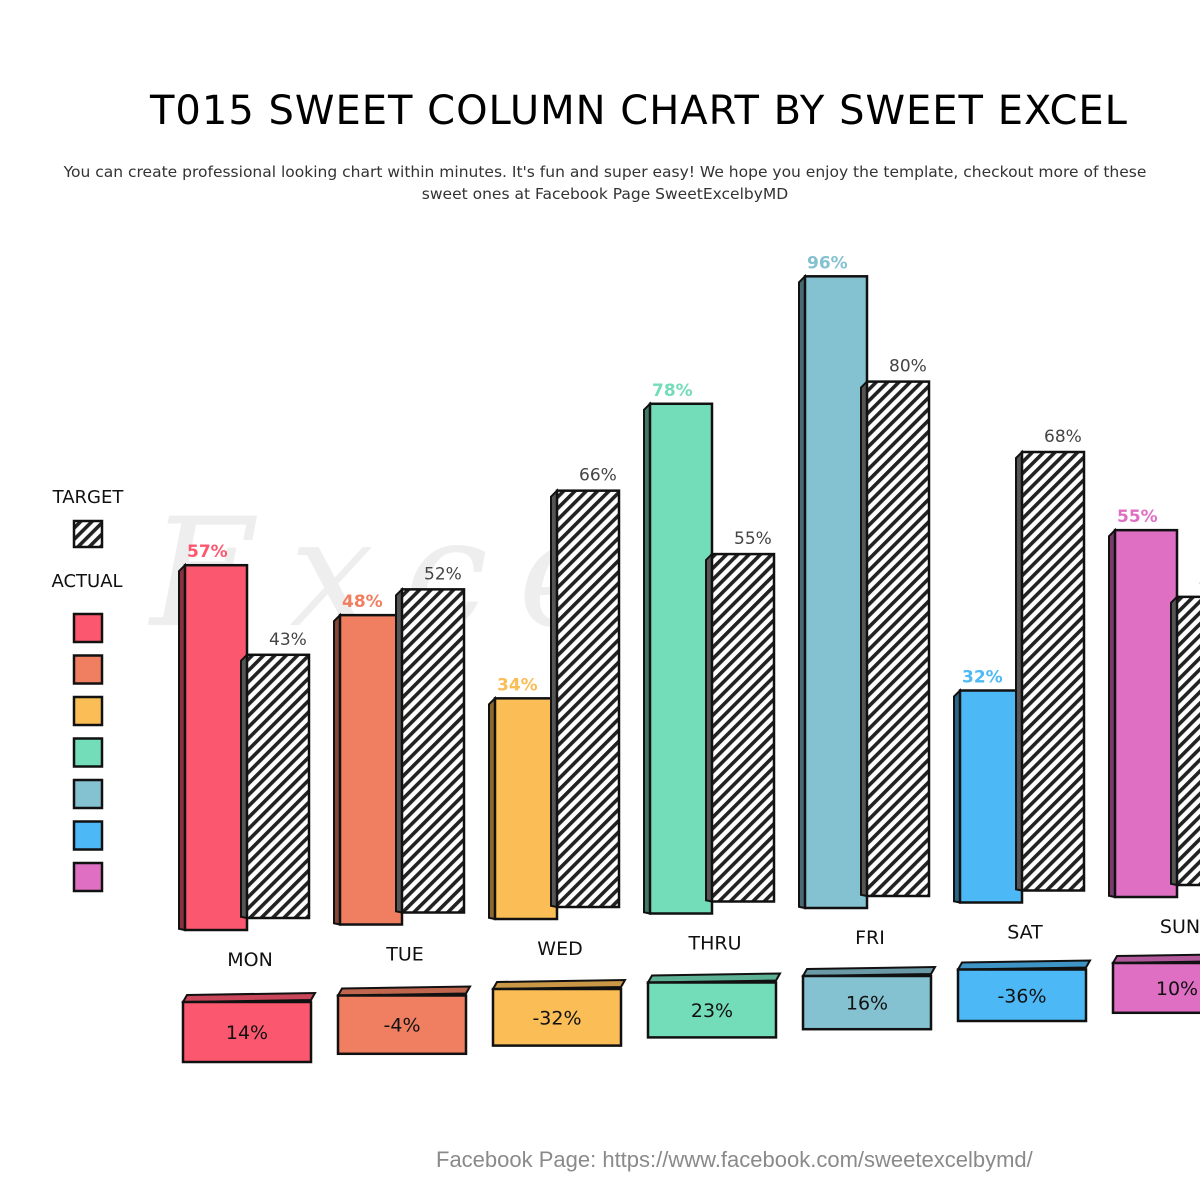  What do you see at coordinates (895, 638) in the screenshot?
I see `bar-target-fri` at bounding box center [895, 638].